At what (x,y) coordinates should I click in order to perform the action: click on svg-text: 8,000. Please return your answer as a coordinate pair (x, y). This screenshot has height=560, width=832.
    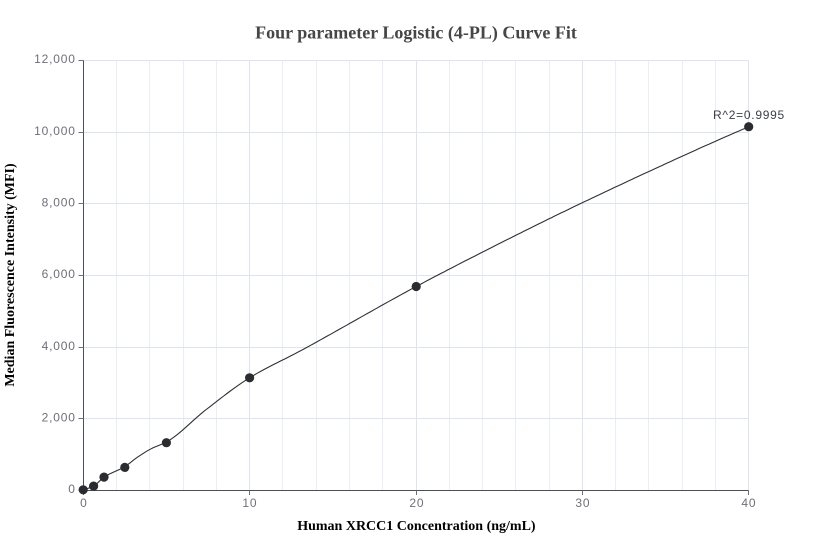
    Looking at the image, I should click on (59, 203).